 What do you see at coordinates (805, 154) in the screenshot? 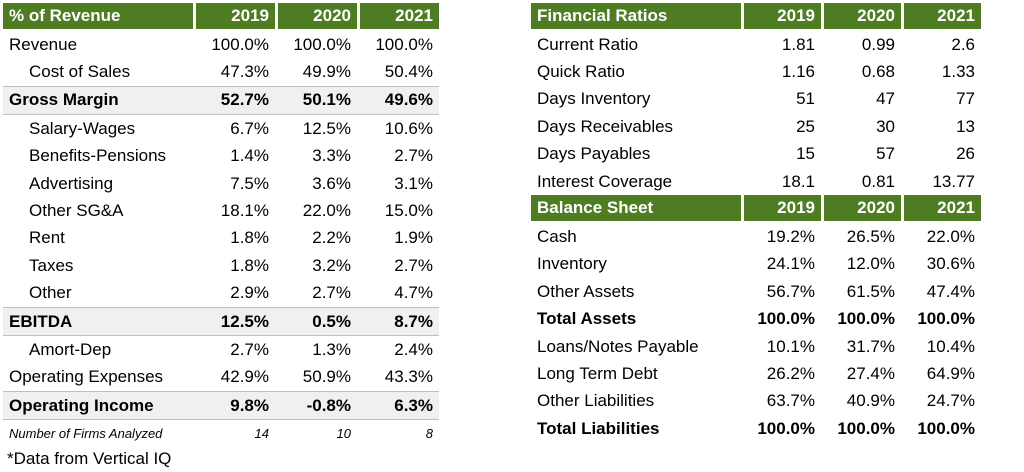
I see `ratio-value-2019: 15` at bounding box center [805, 154].